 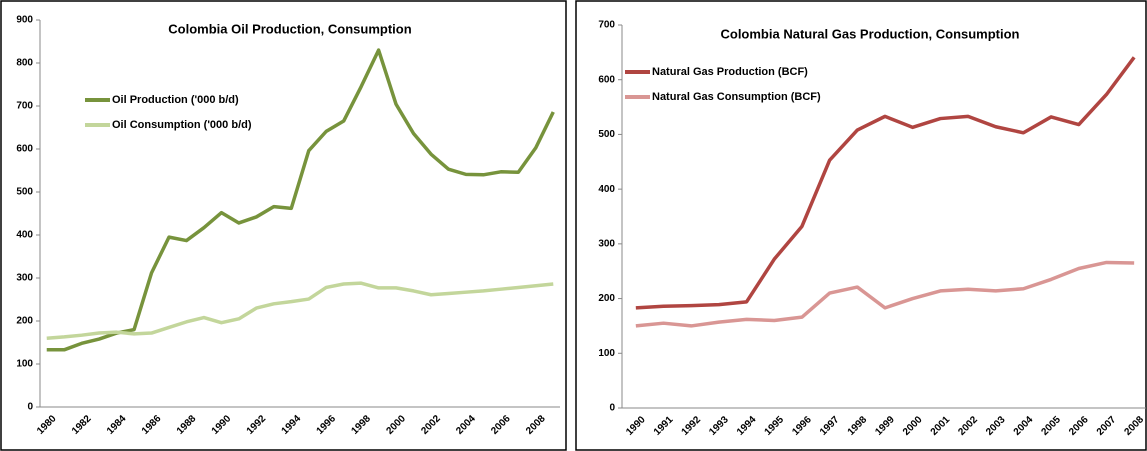 What do you see at coordinates (719, 426) in the screenshot?
I see `x-tick-label: 1993` at bounding box center [719, 426].